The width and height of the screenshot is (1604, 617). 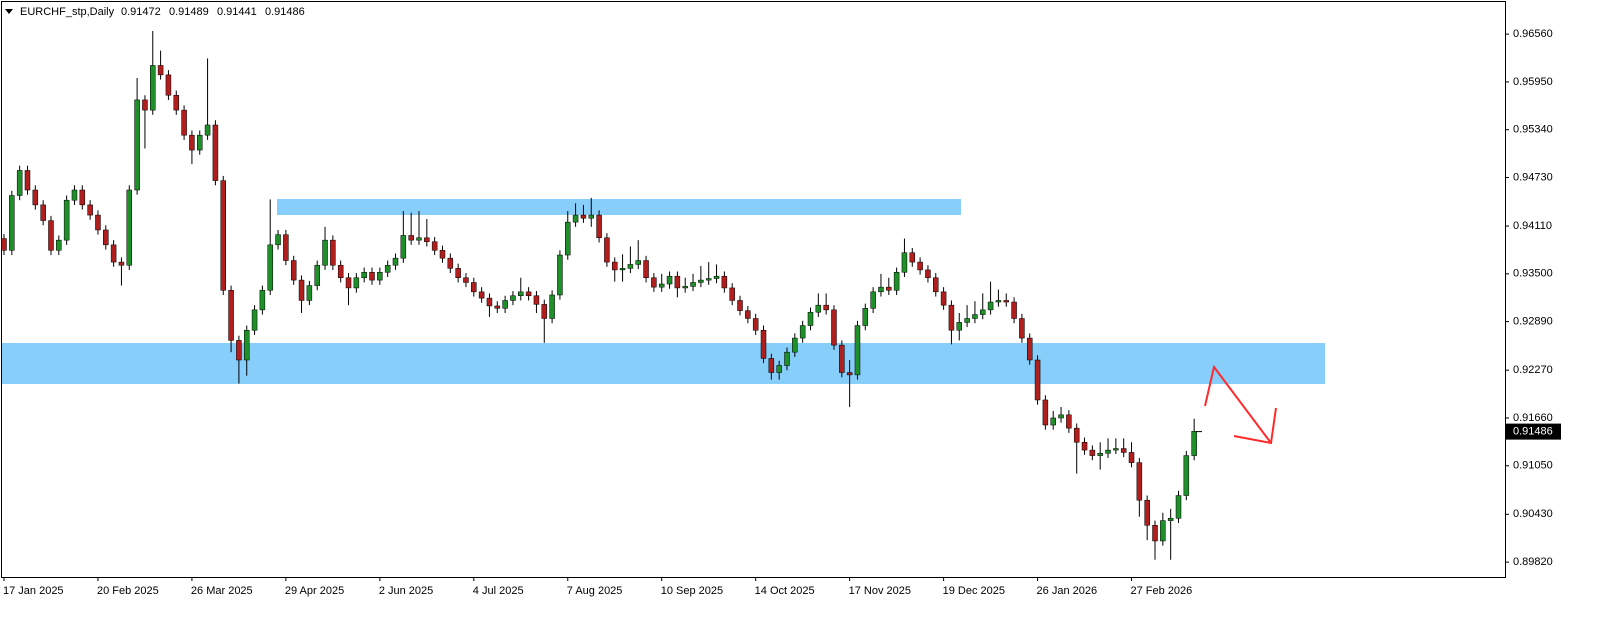 What do you see at coordinates (1533, 466) in the screenshot?
I see `y-tick-label: 0.91050` at bounding box center [1533, 466].